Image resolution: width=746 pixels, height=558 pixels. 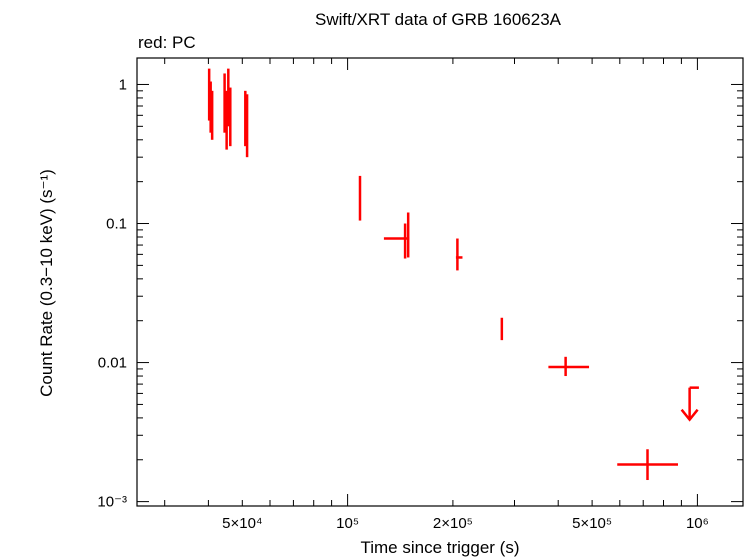 What do you see at coordinates (438, 19) in the screenshot?
I see `chart-title: Swift/XRT data of GRB 160623A` at bounding box center [438, 19].